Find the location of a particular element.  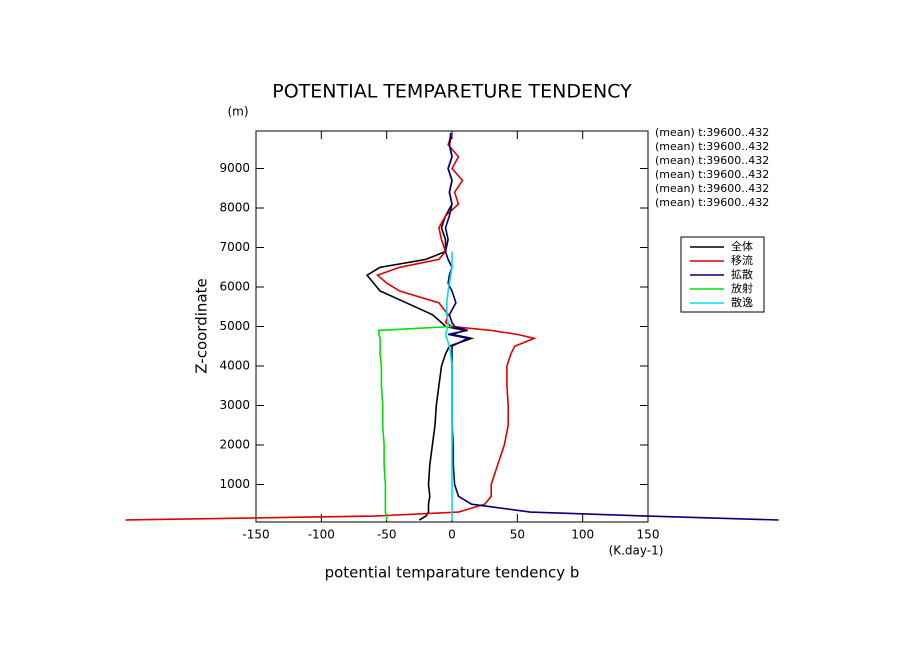

x-axis-label: potential temparature tendency b is located at coordinates (452, 573).